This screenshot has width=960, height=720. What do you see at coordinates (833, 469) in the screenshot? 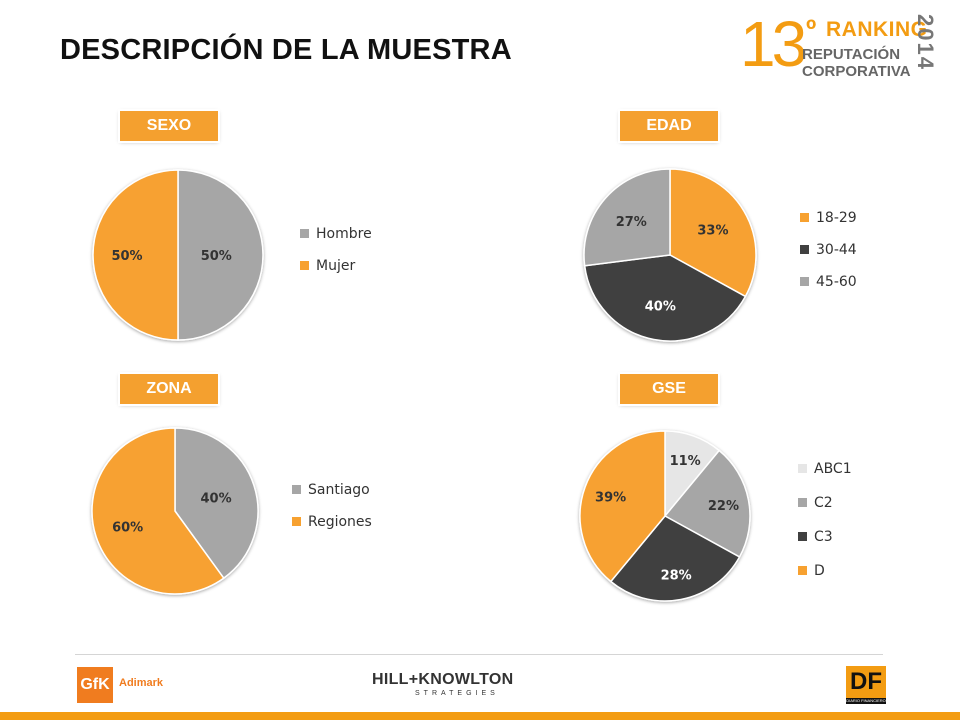
I see `legend-label-gse-0: ABC1` at bounding box center [833, 469].